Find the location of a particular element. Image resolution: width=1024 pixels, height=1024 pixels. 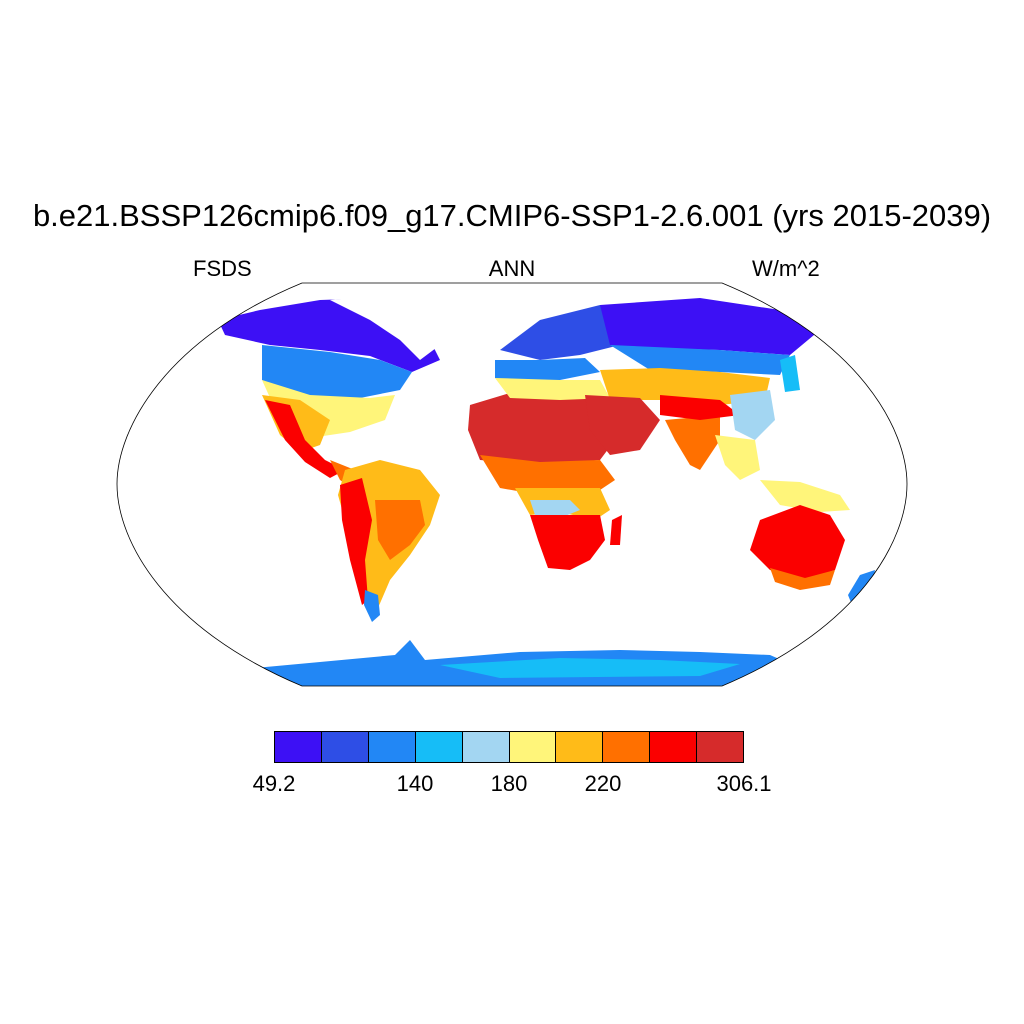

australia is located at coordinates (797, 542).